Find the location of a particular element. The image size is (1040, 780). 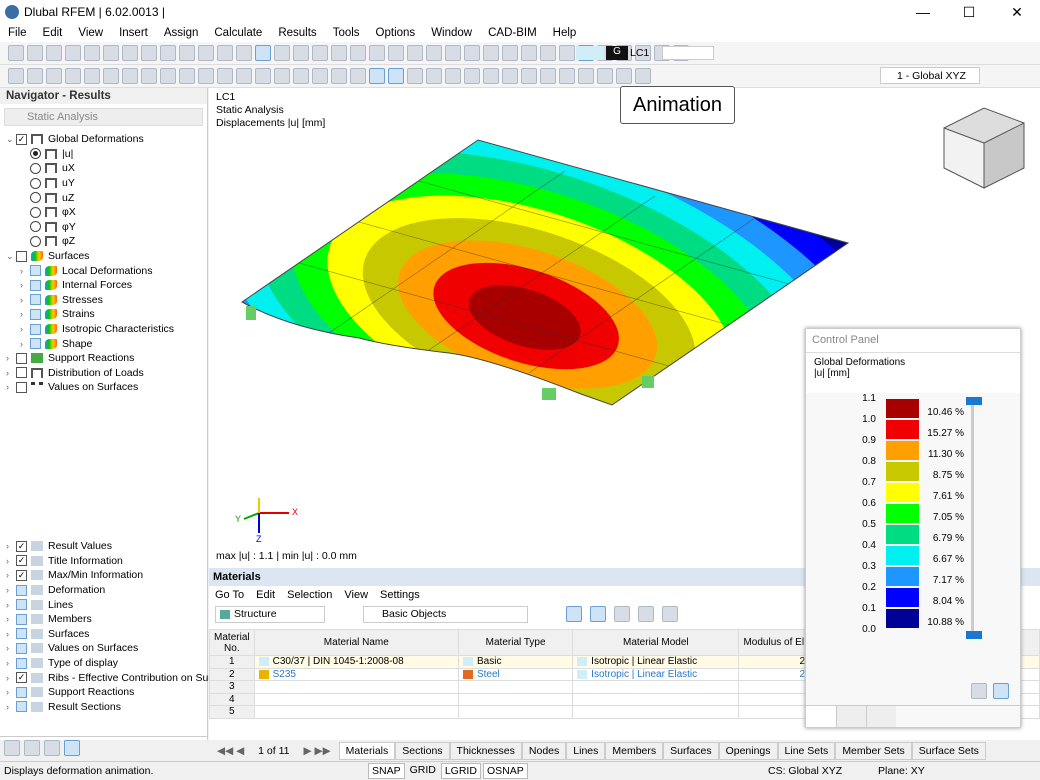

tab-materials: Materials is located at coordinates (367, 751).